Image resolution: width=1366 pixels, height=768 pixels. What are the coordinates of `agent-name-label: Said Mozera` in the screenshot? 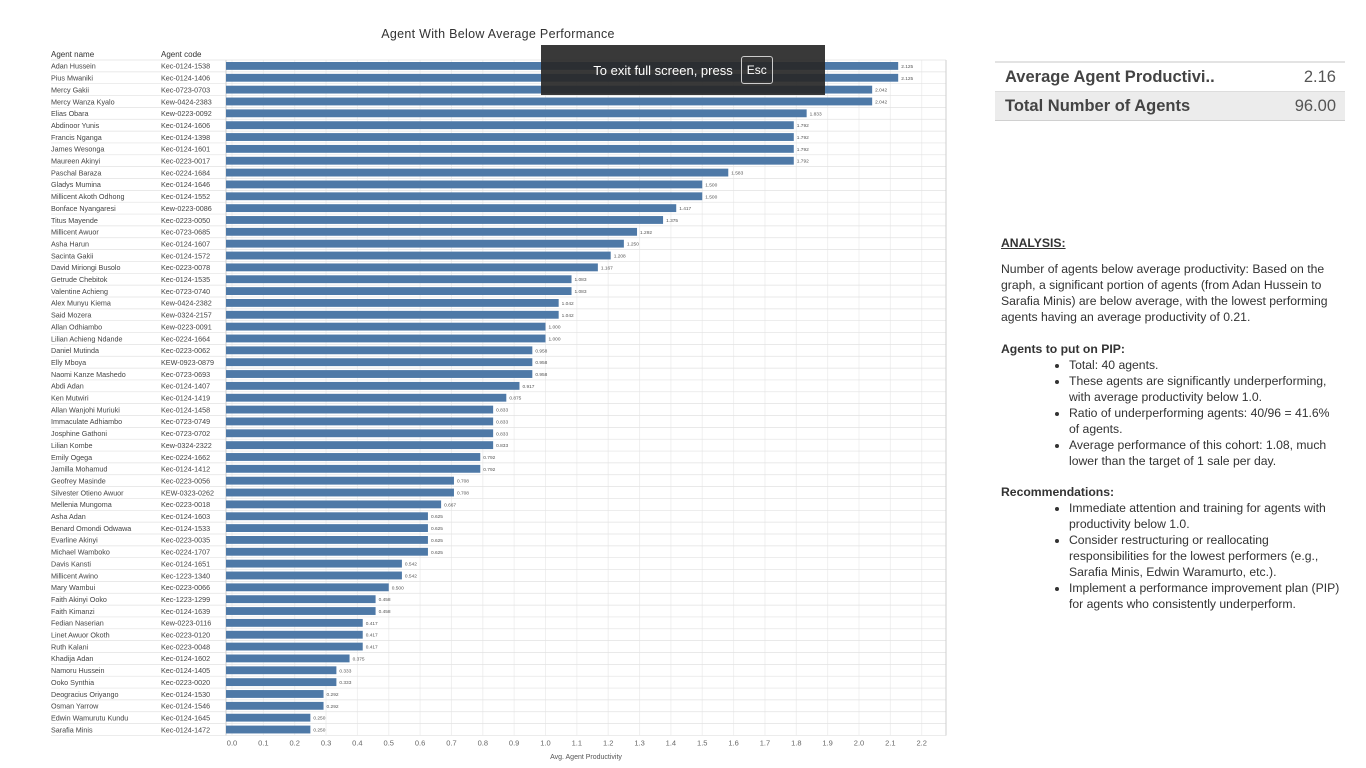 It's located at (71, 315).